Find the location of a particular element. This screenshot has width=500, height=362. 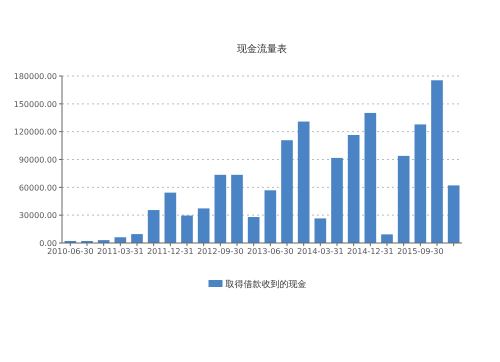

x-tick-label: 2015-09-30 is located at coordinates (420, 251).